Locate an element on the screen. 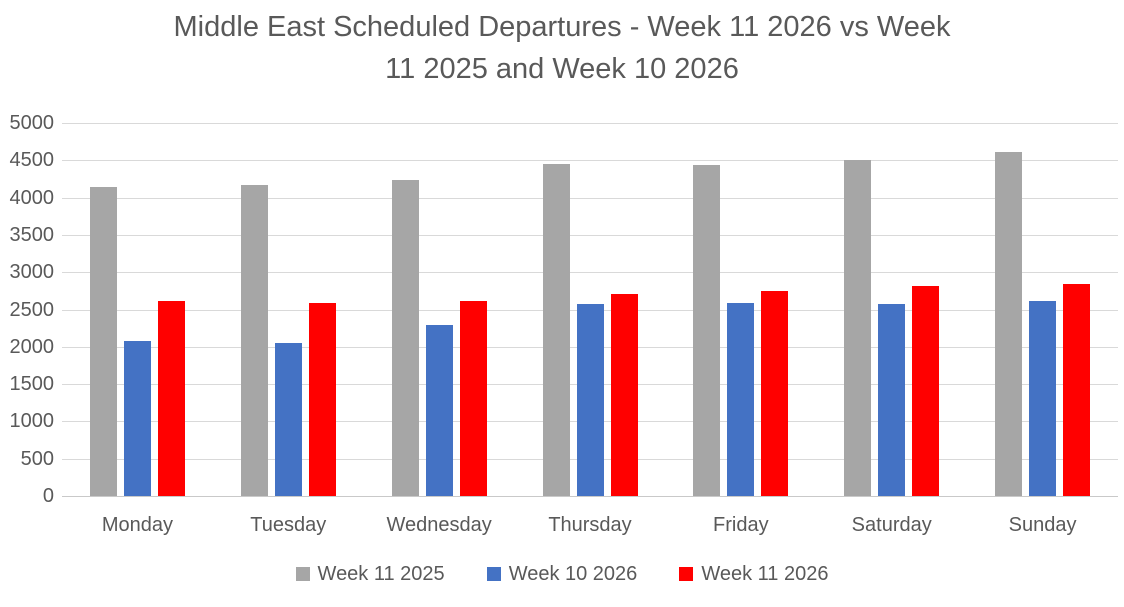 The image size is (1124, 607). bar-week-11-2025-sunday is located at coordinates (1009, 324).